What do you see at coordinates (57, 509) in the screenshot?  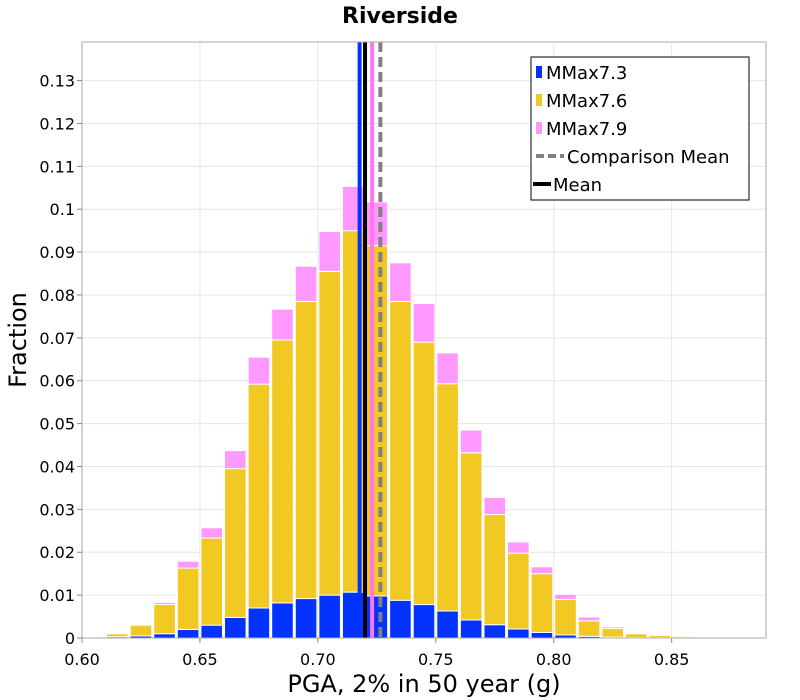 I see `y-tick-label: 0.03` at bounding box center [57, 509].